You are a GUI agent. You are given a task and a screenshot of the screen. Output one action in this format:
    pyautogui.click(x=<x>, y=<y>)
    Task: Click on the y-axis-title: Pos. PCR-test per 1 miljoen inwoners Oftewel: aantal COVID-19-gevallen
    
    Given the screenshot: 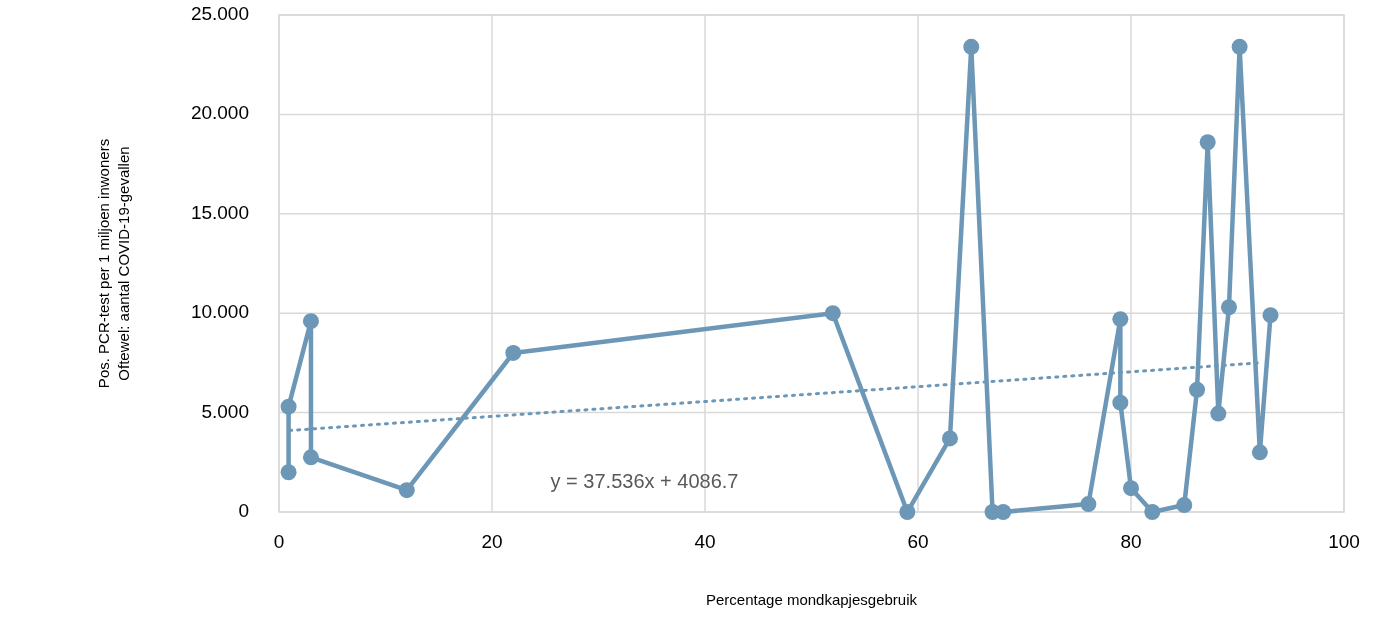 What is the action you would take?
    pyautogui.click(x=113, y=263)
    